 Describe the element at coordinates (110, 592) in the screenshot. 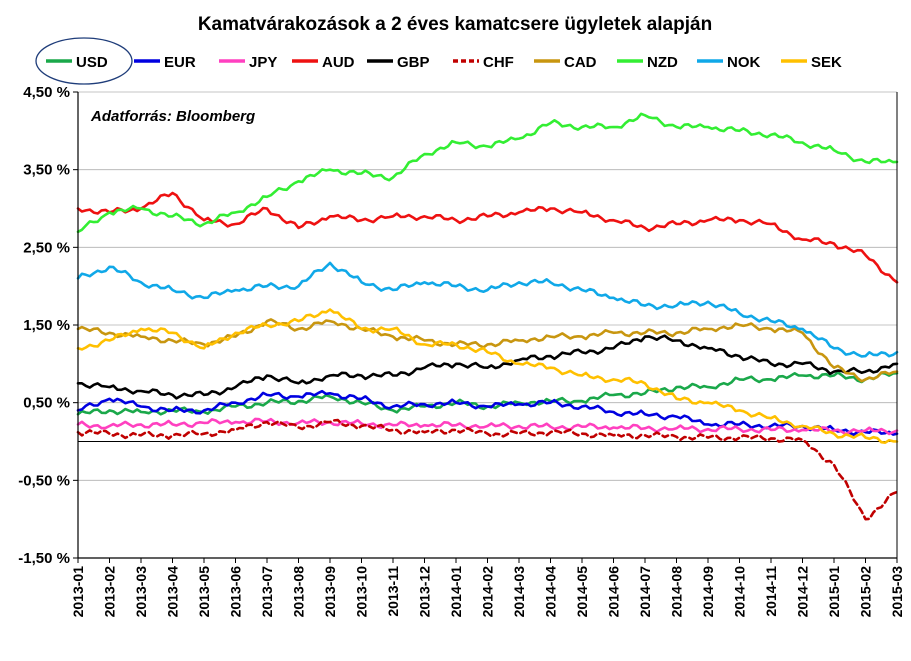

I see `x-tick-label: 2013-02` at that location.